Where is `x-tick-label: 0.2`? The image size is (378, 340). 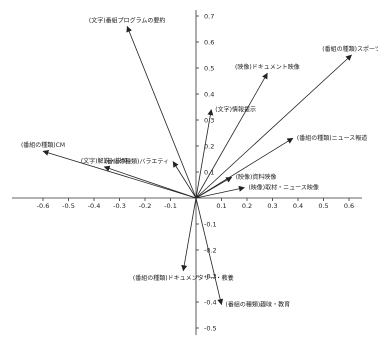 x-tick-label: 0.2 is located at coordinates (247, 206).